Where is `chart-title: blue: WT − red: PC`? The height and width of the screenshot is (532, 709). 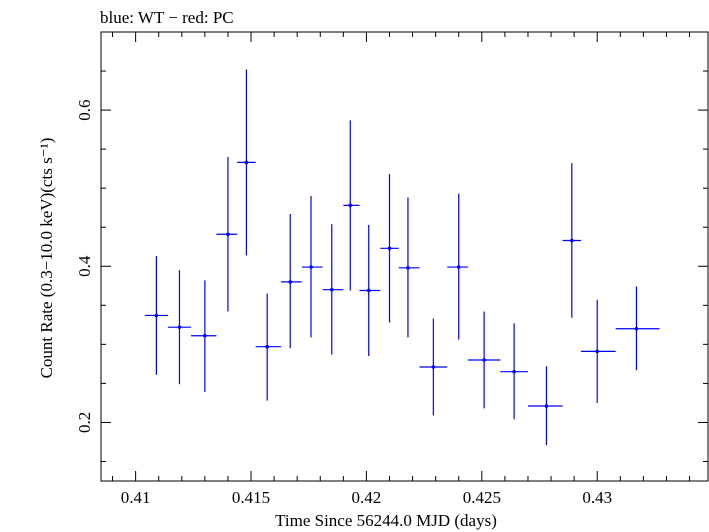 chart-title: blue: WT − red: PC is located at coordinates (167, 17).